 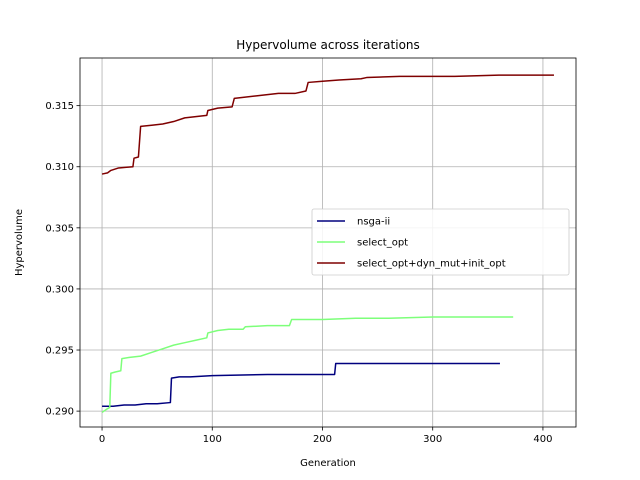 What do you see at coordinates (59, 167) in the screenshot?
I see `y-tick-label: 0.310` at bounding box center [59, 167].